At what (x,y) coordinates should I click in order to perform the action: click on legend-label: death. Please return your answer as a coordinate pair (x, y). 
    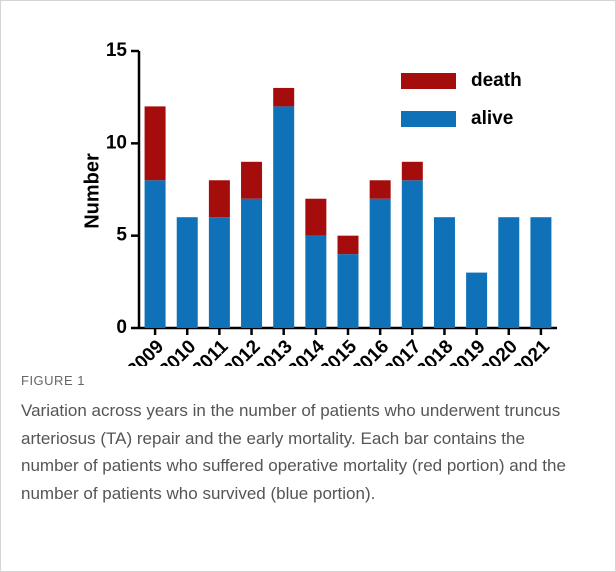
    Looking at the image, I should click on (496, 80).